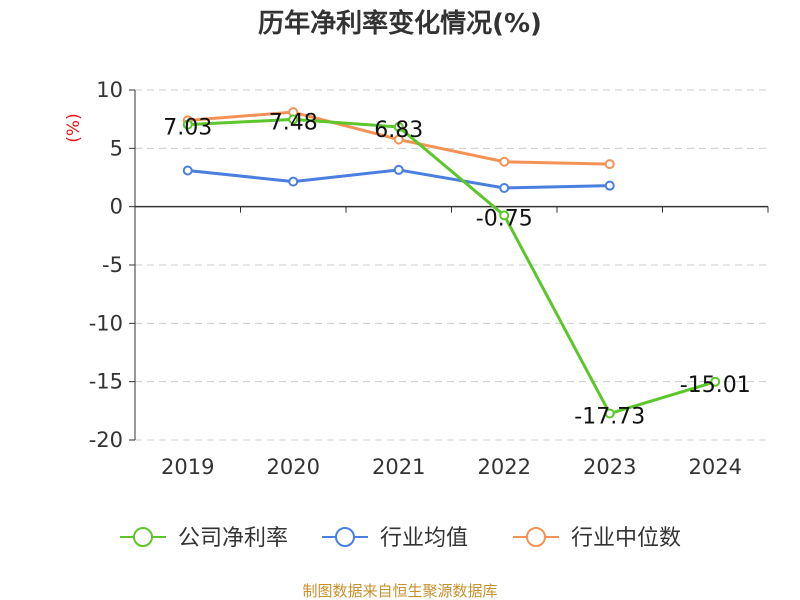 This screenshot has width=800, height=600. Describe the element at coordinates (400, 23) in the screenshot. I see `chart-title: 历年净利率变化情况(%)` at that location.